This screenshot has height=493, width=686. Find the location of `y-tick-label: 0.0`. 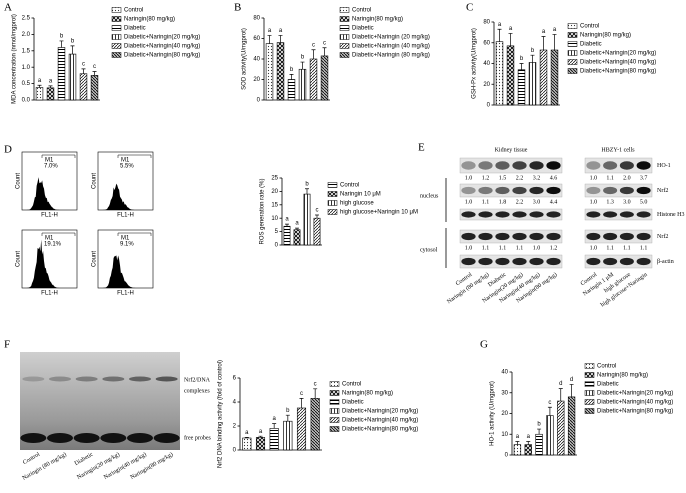

y-tick-label: 0.0 is located at coordinates (26, 101).